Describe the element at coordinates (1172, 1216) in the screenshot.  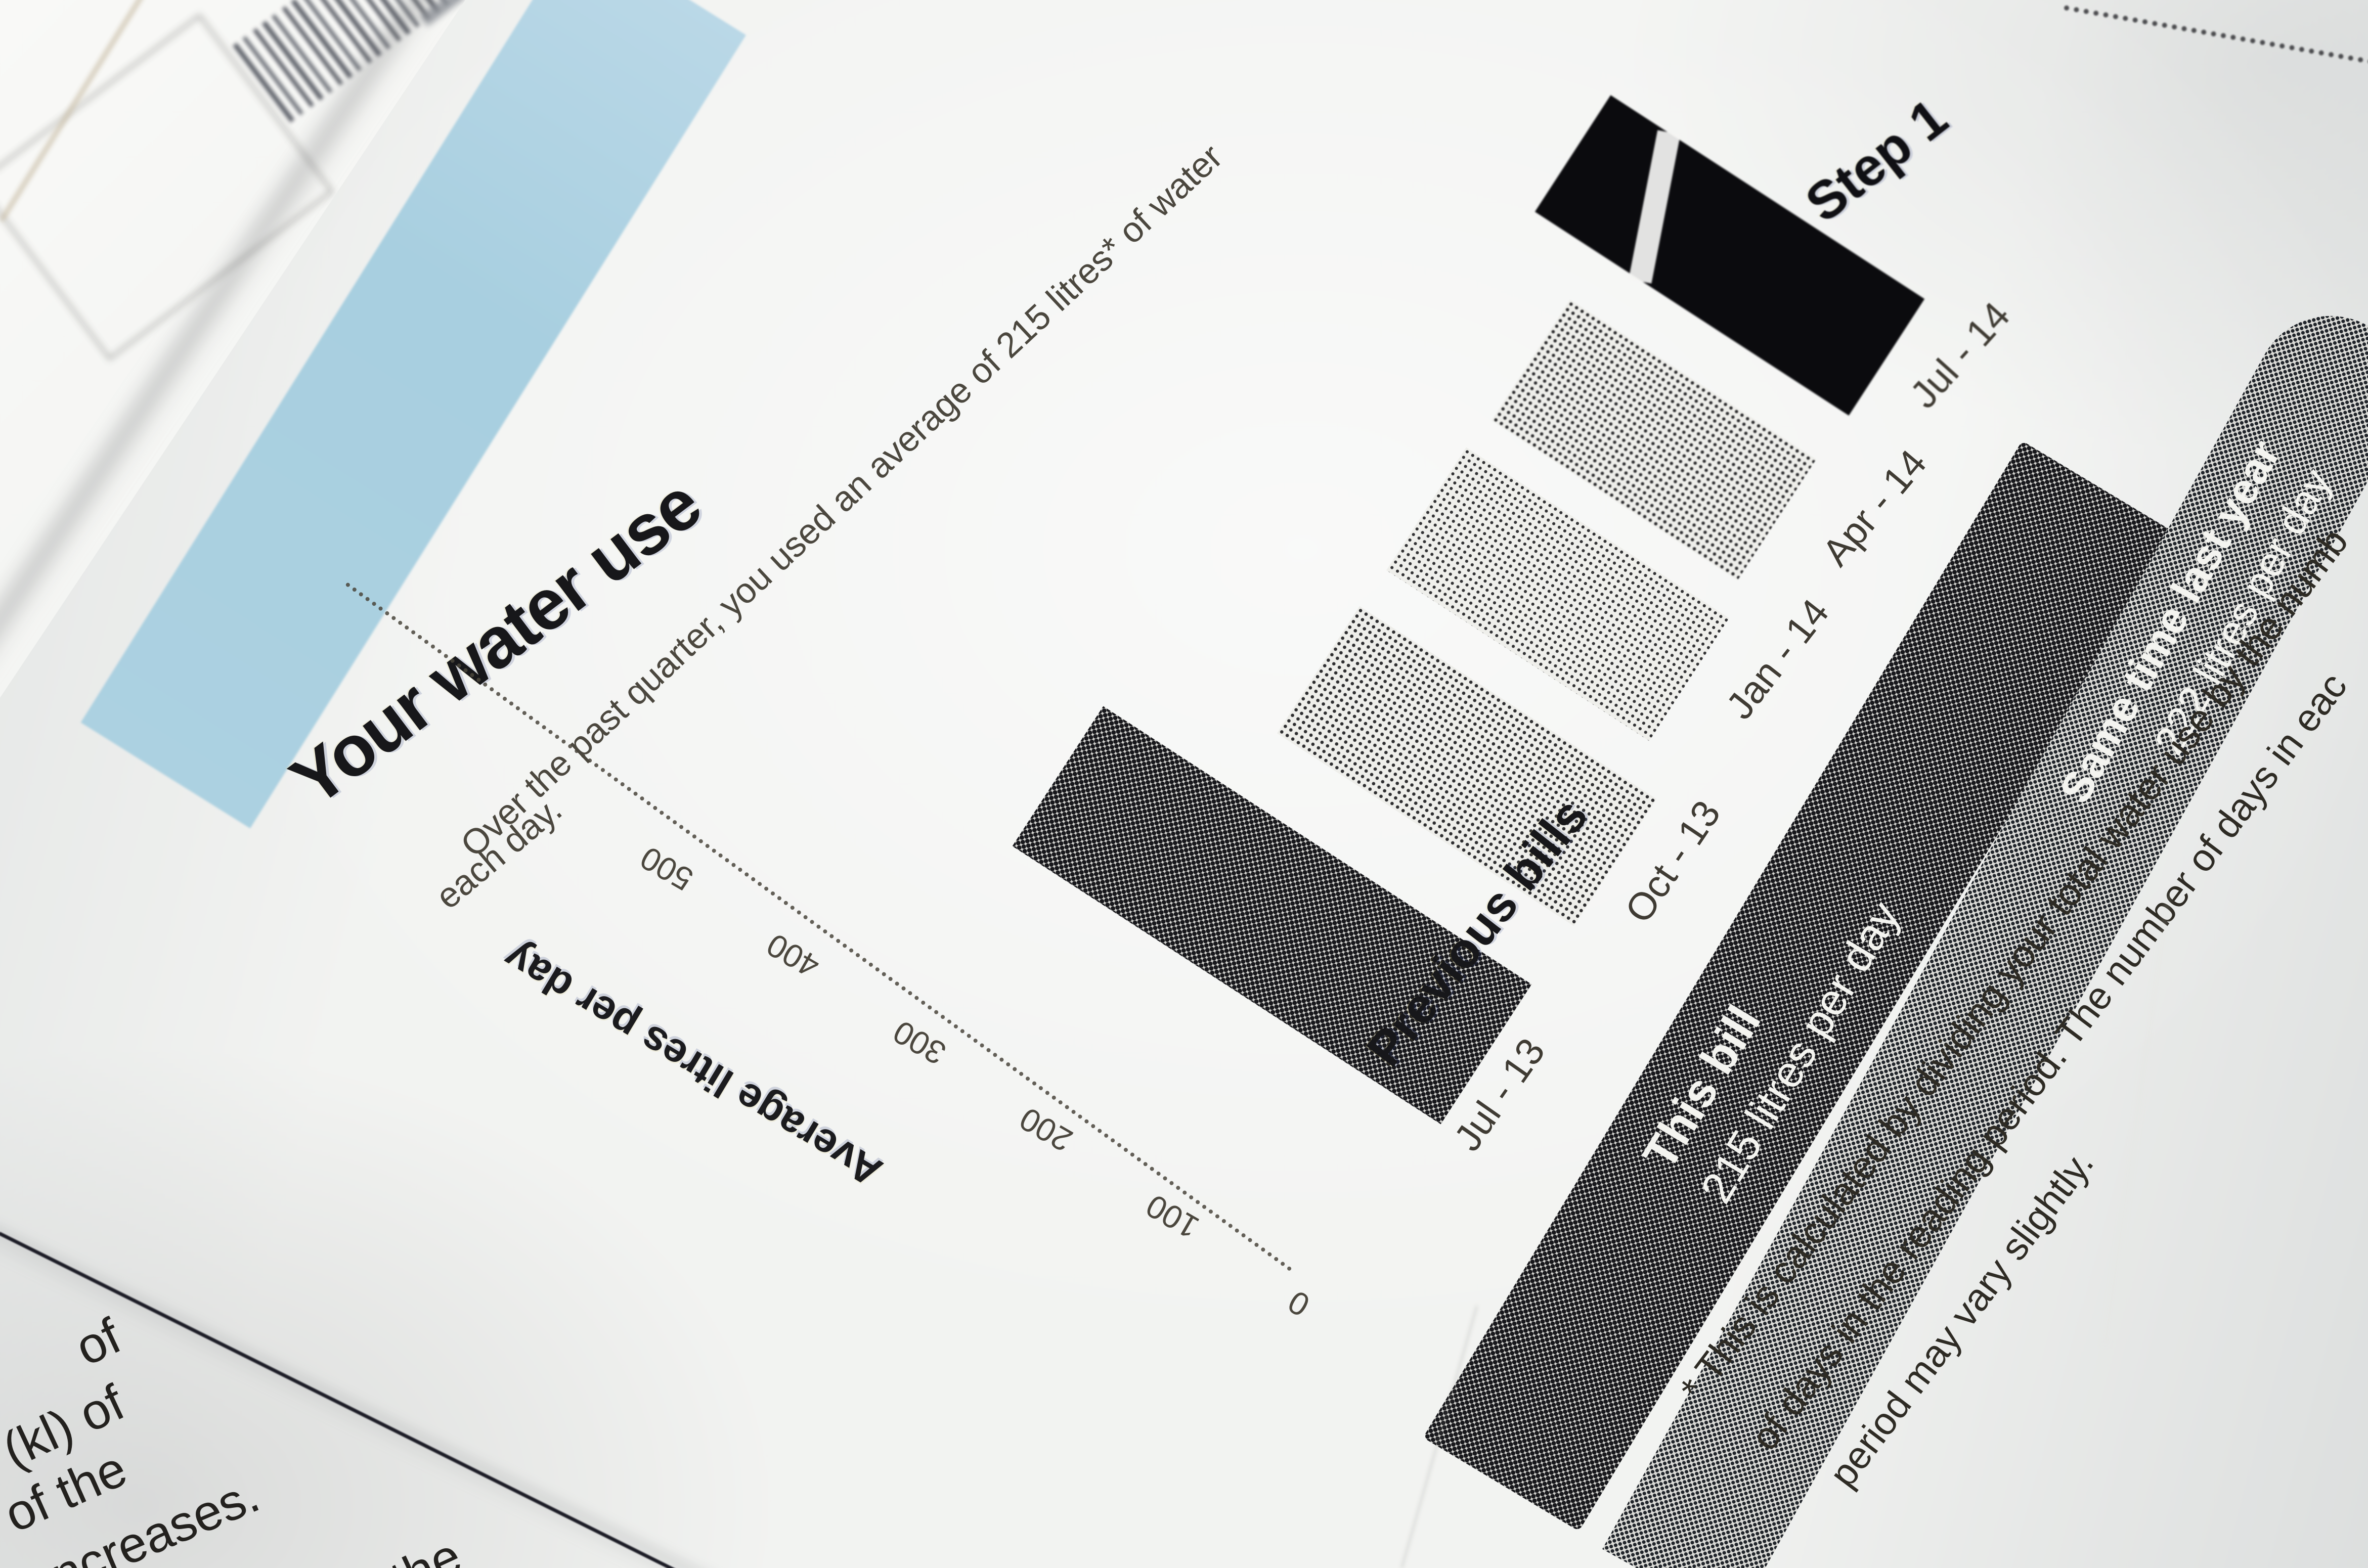
I see `axis-tick-100: 100` at that location.